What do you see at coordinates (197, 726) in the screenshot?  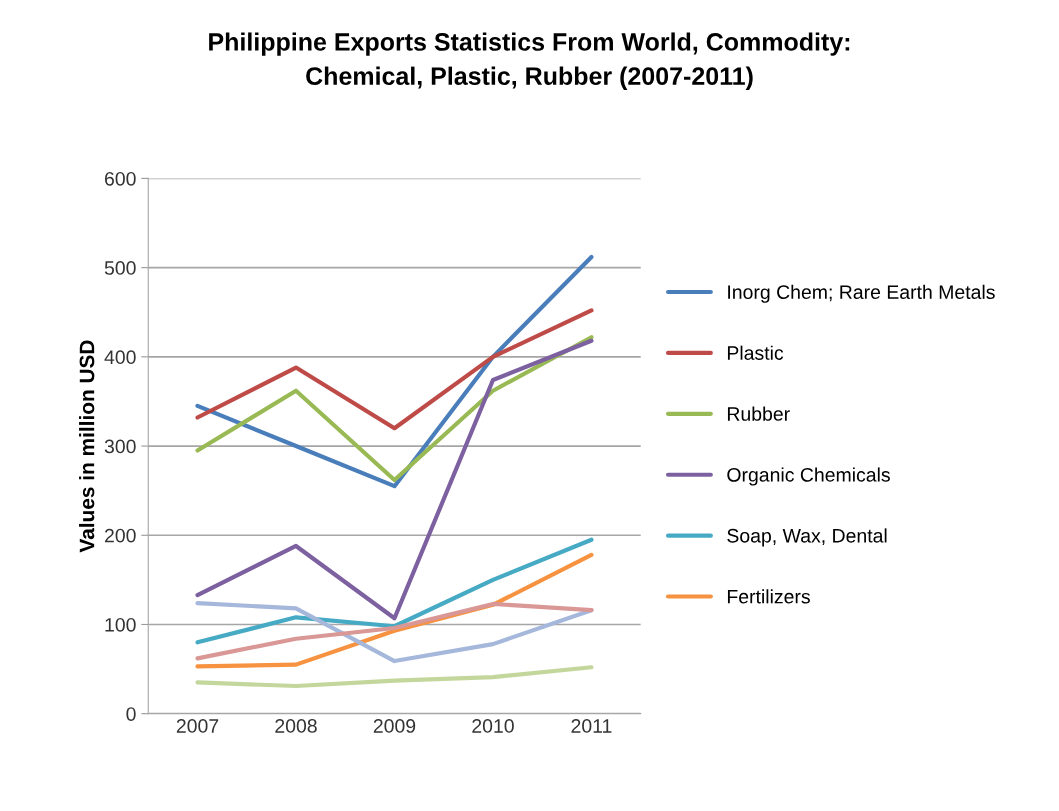 I see `x-tick-label: 2007` at bounding box center [197, 726].